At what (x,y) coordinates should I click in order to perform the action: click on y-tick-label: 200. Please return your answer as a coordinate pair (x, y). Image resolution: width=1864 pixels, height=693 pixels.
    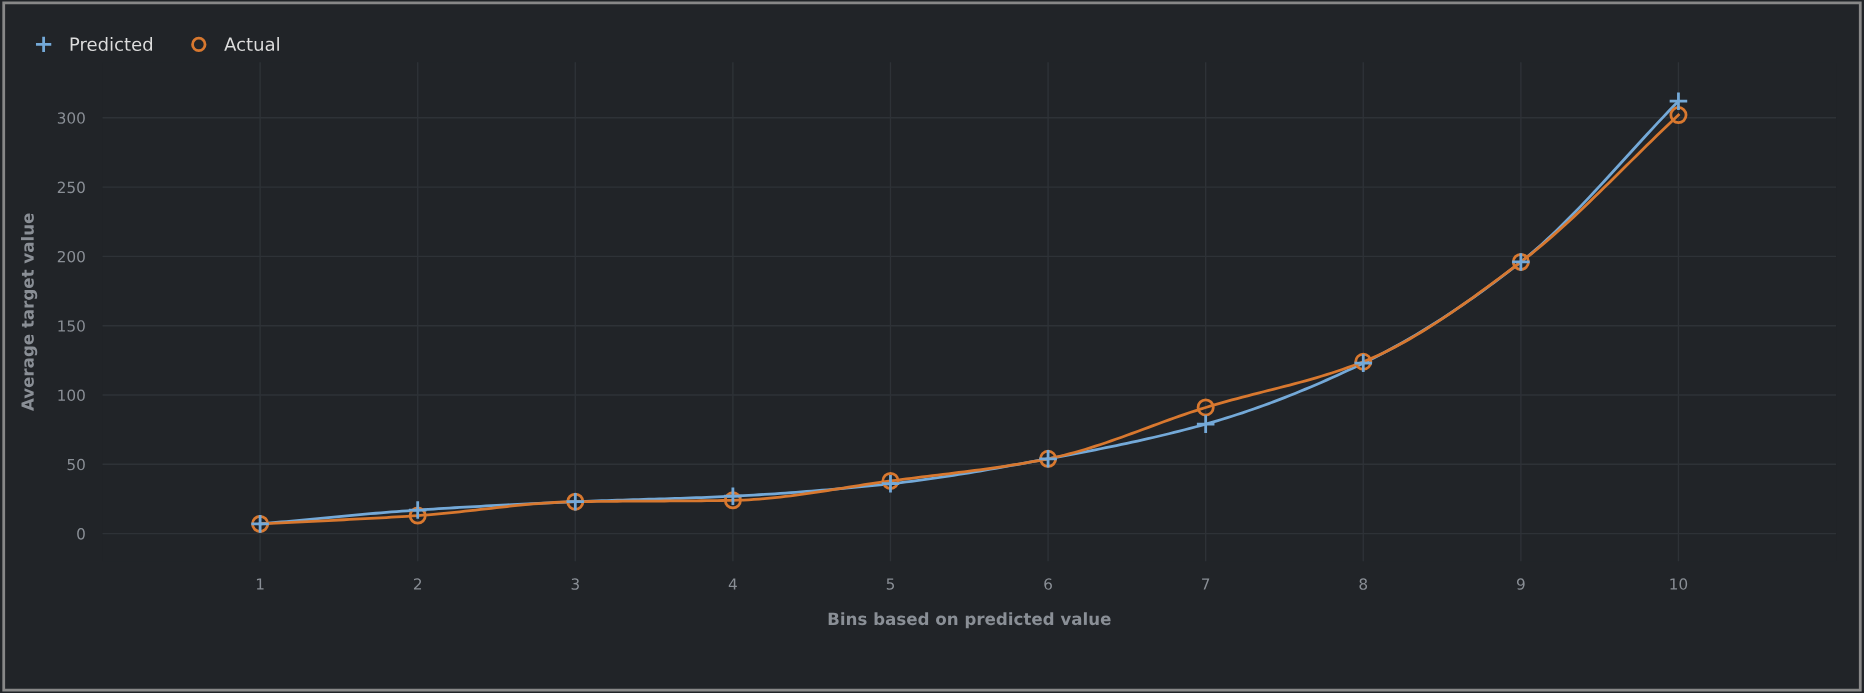
    Looking at the image, I should click on (71, 256).